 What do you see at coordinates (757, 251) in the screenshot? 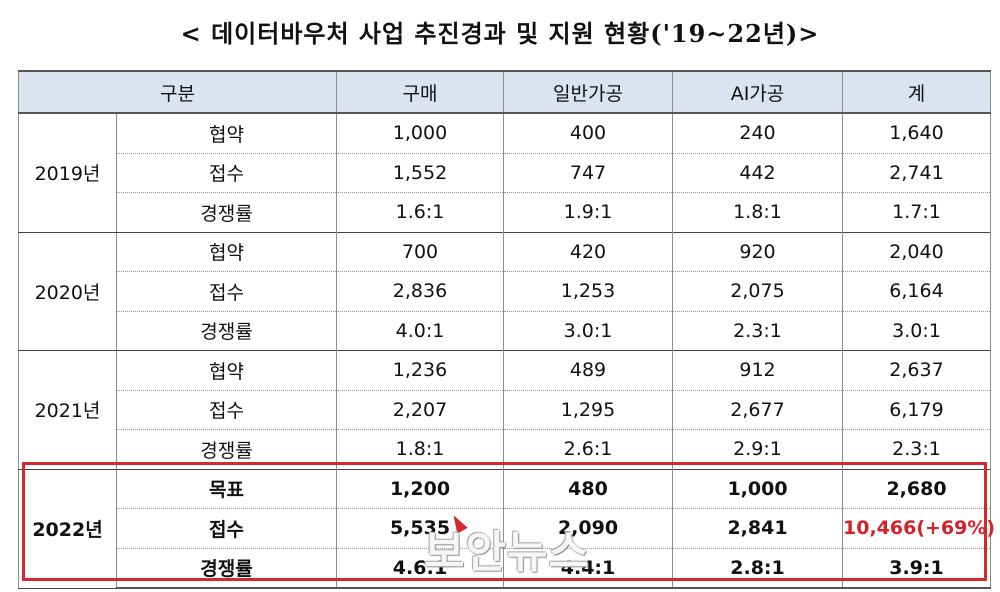
I see `value-cell: 920` at bounding box center [757, 251].